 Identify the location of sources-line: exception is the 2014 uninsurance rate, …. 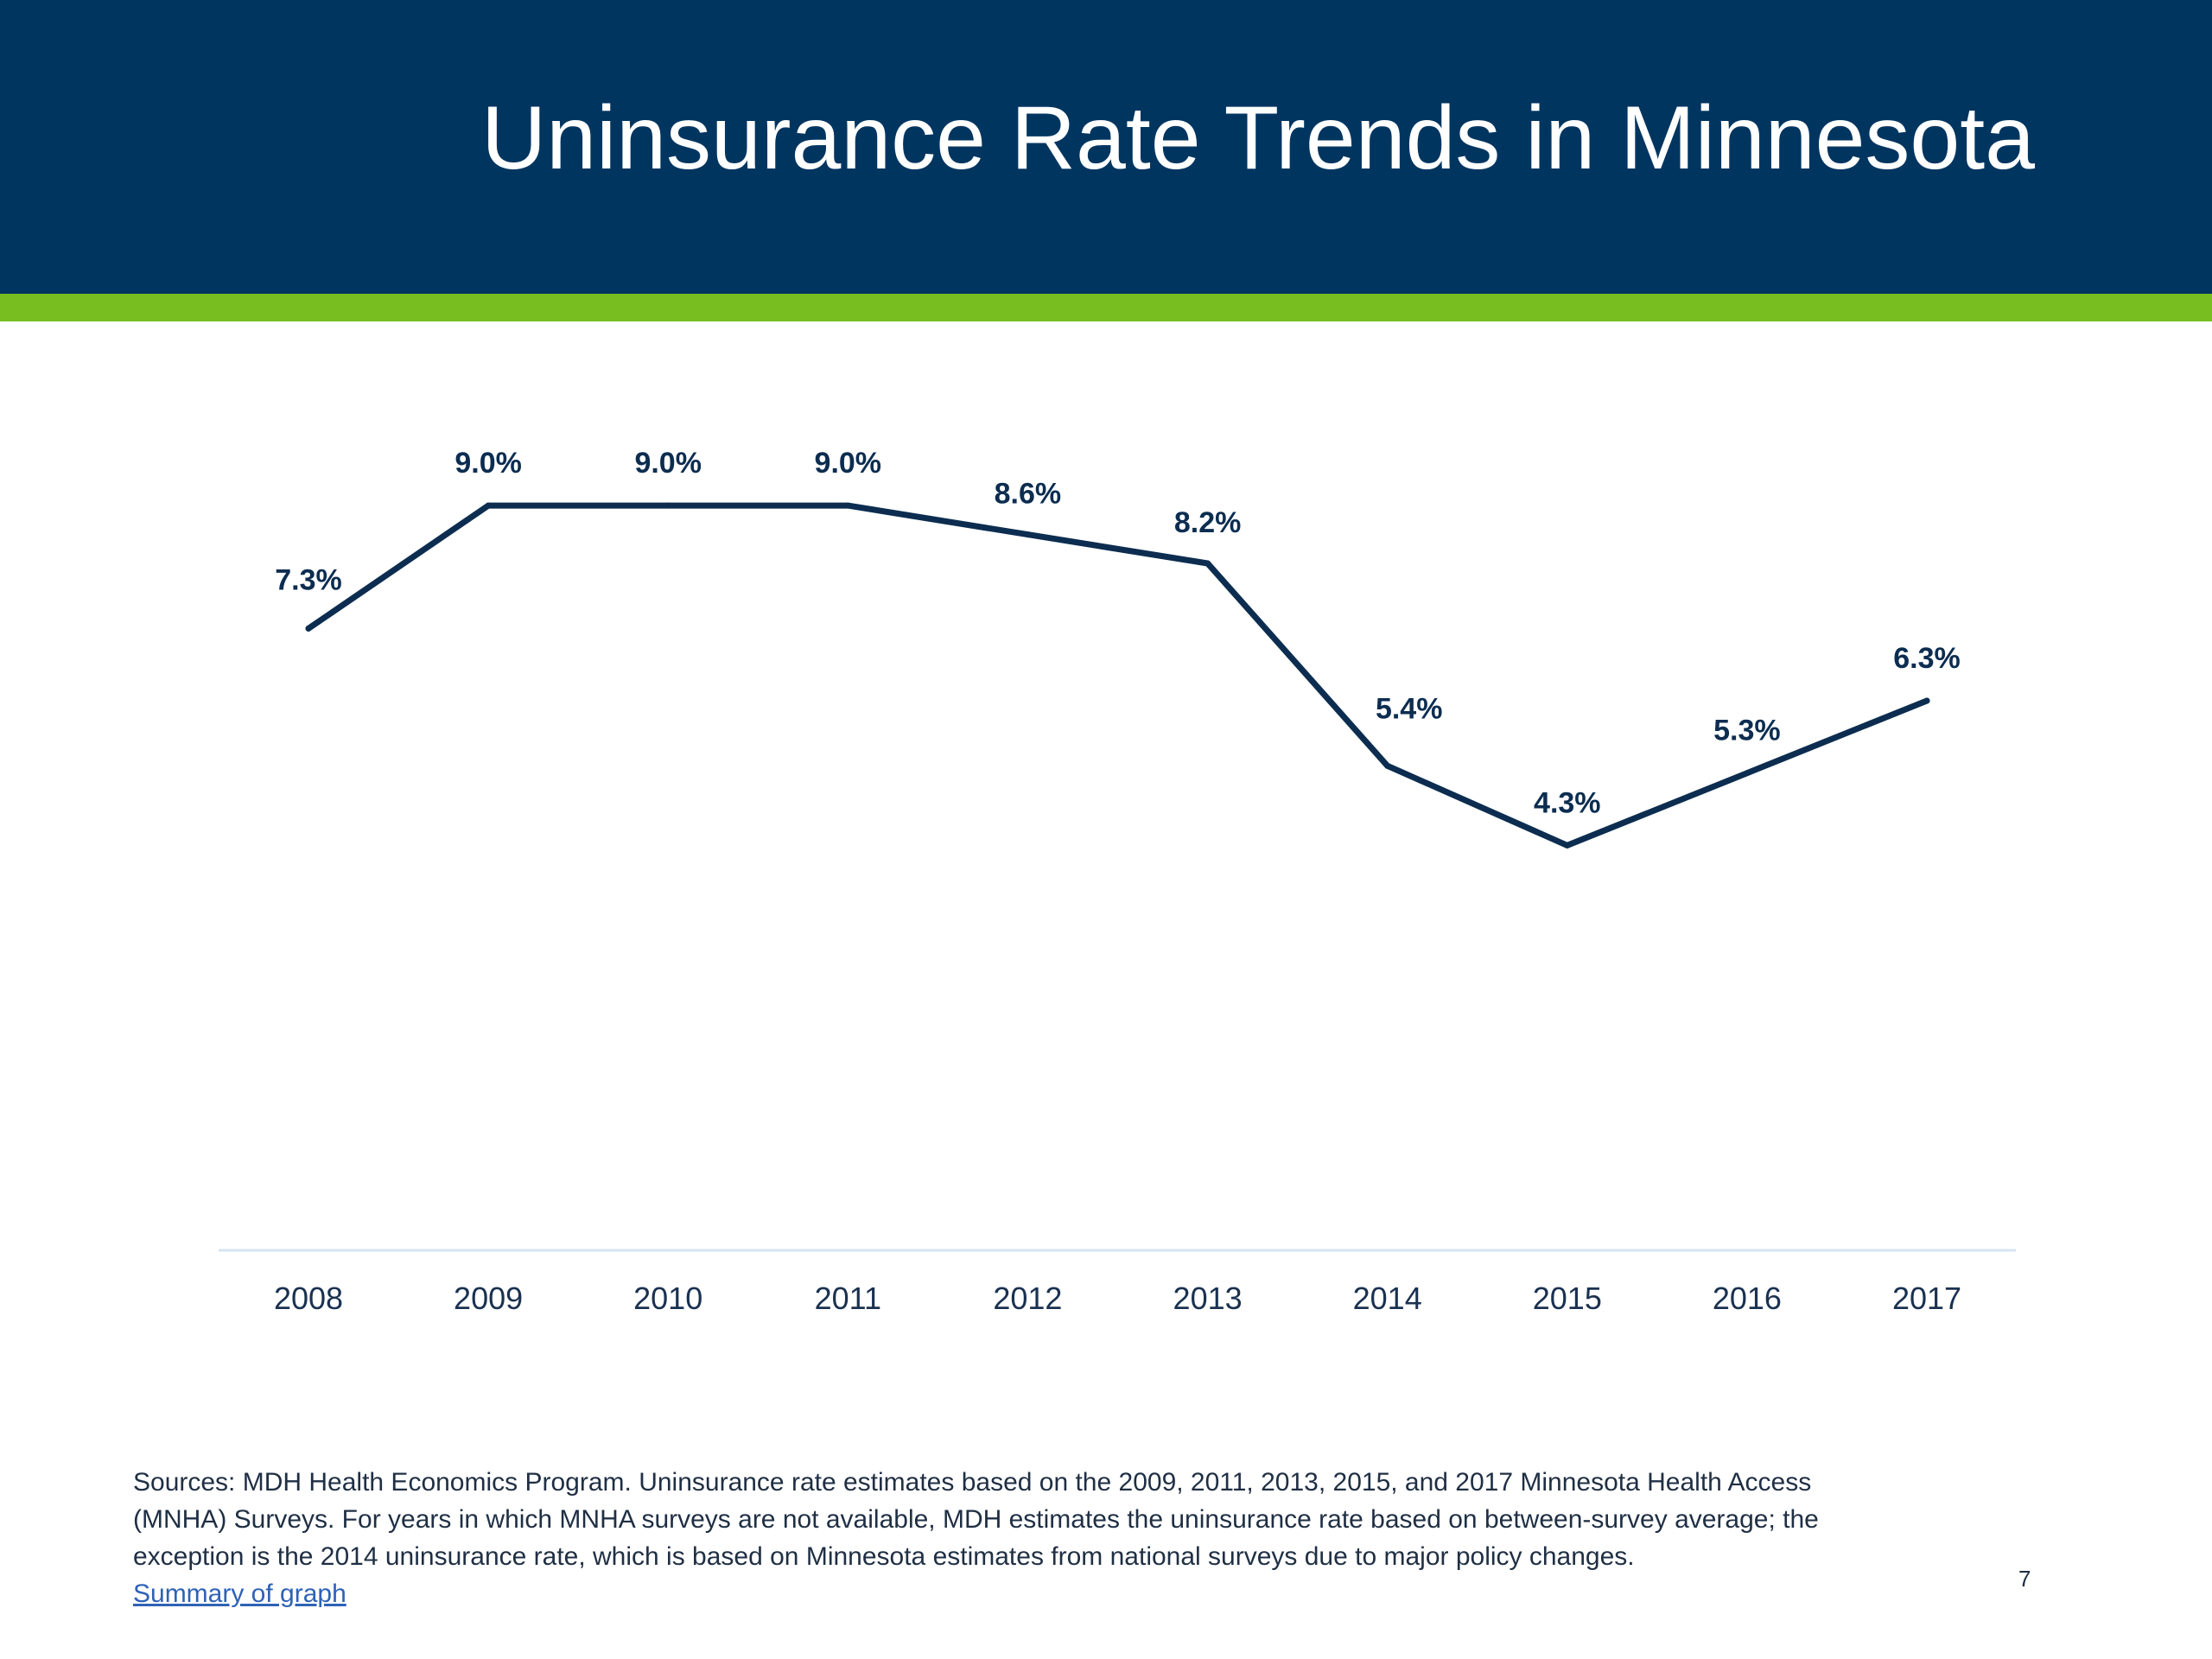
(884, 1556).